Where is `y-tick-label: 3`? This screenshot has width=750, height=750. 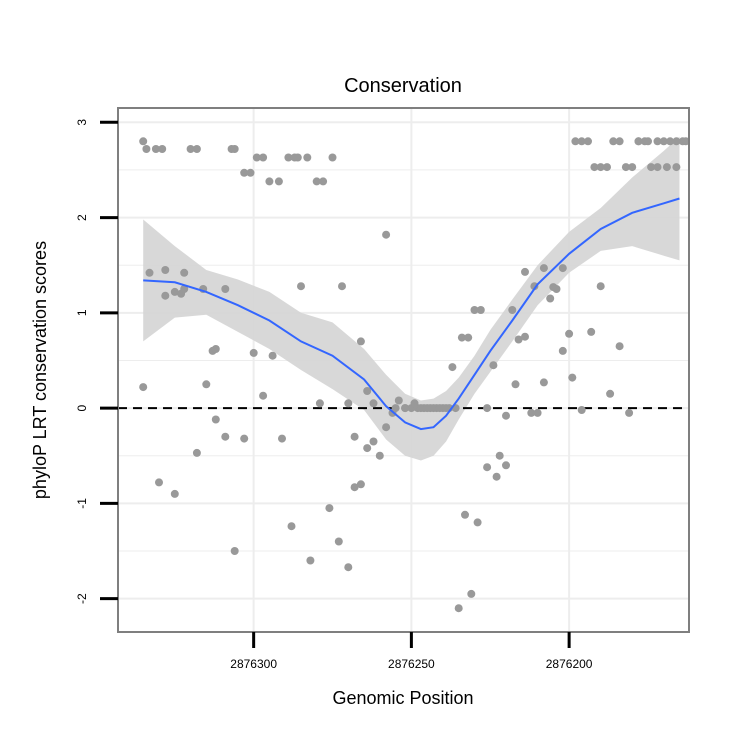
y-tick-label: 3 is located at coordinates (82, 122).